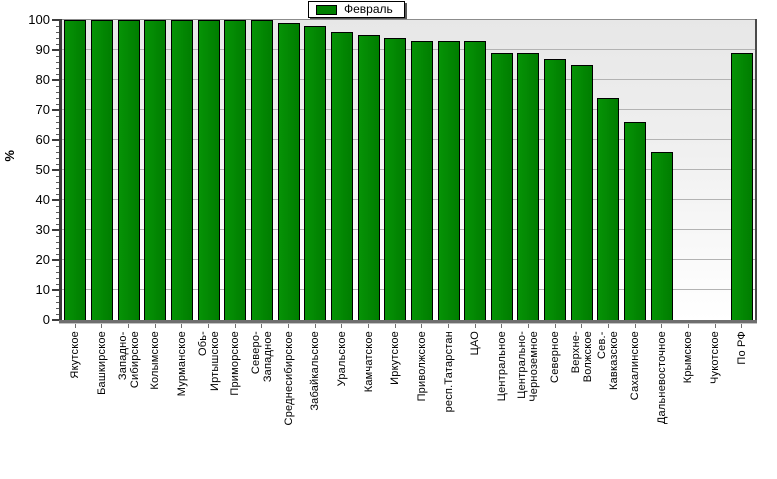 Image resolution: width=777 pixels, height=479 pixels. What do you see at coordinates (635, 403) in the screenshot?
I see `x-label-slot: Сахалинское` at bounding box center [635, 403].